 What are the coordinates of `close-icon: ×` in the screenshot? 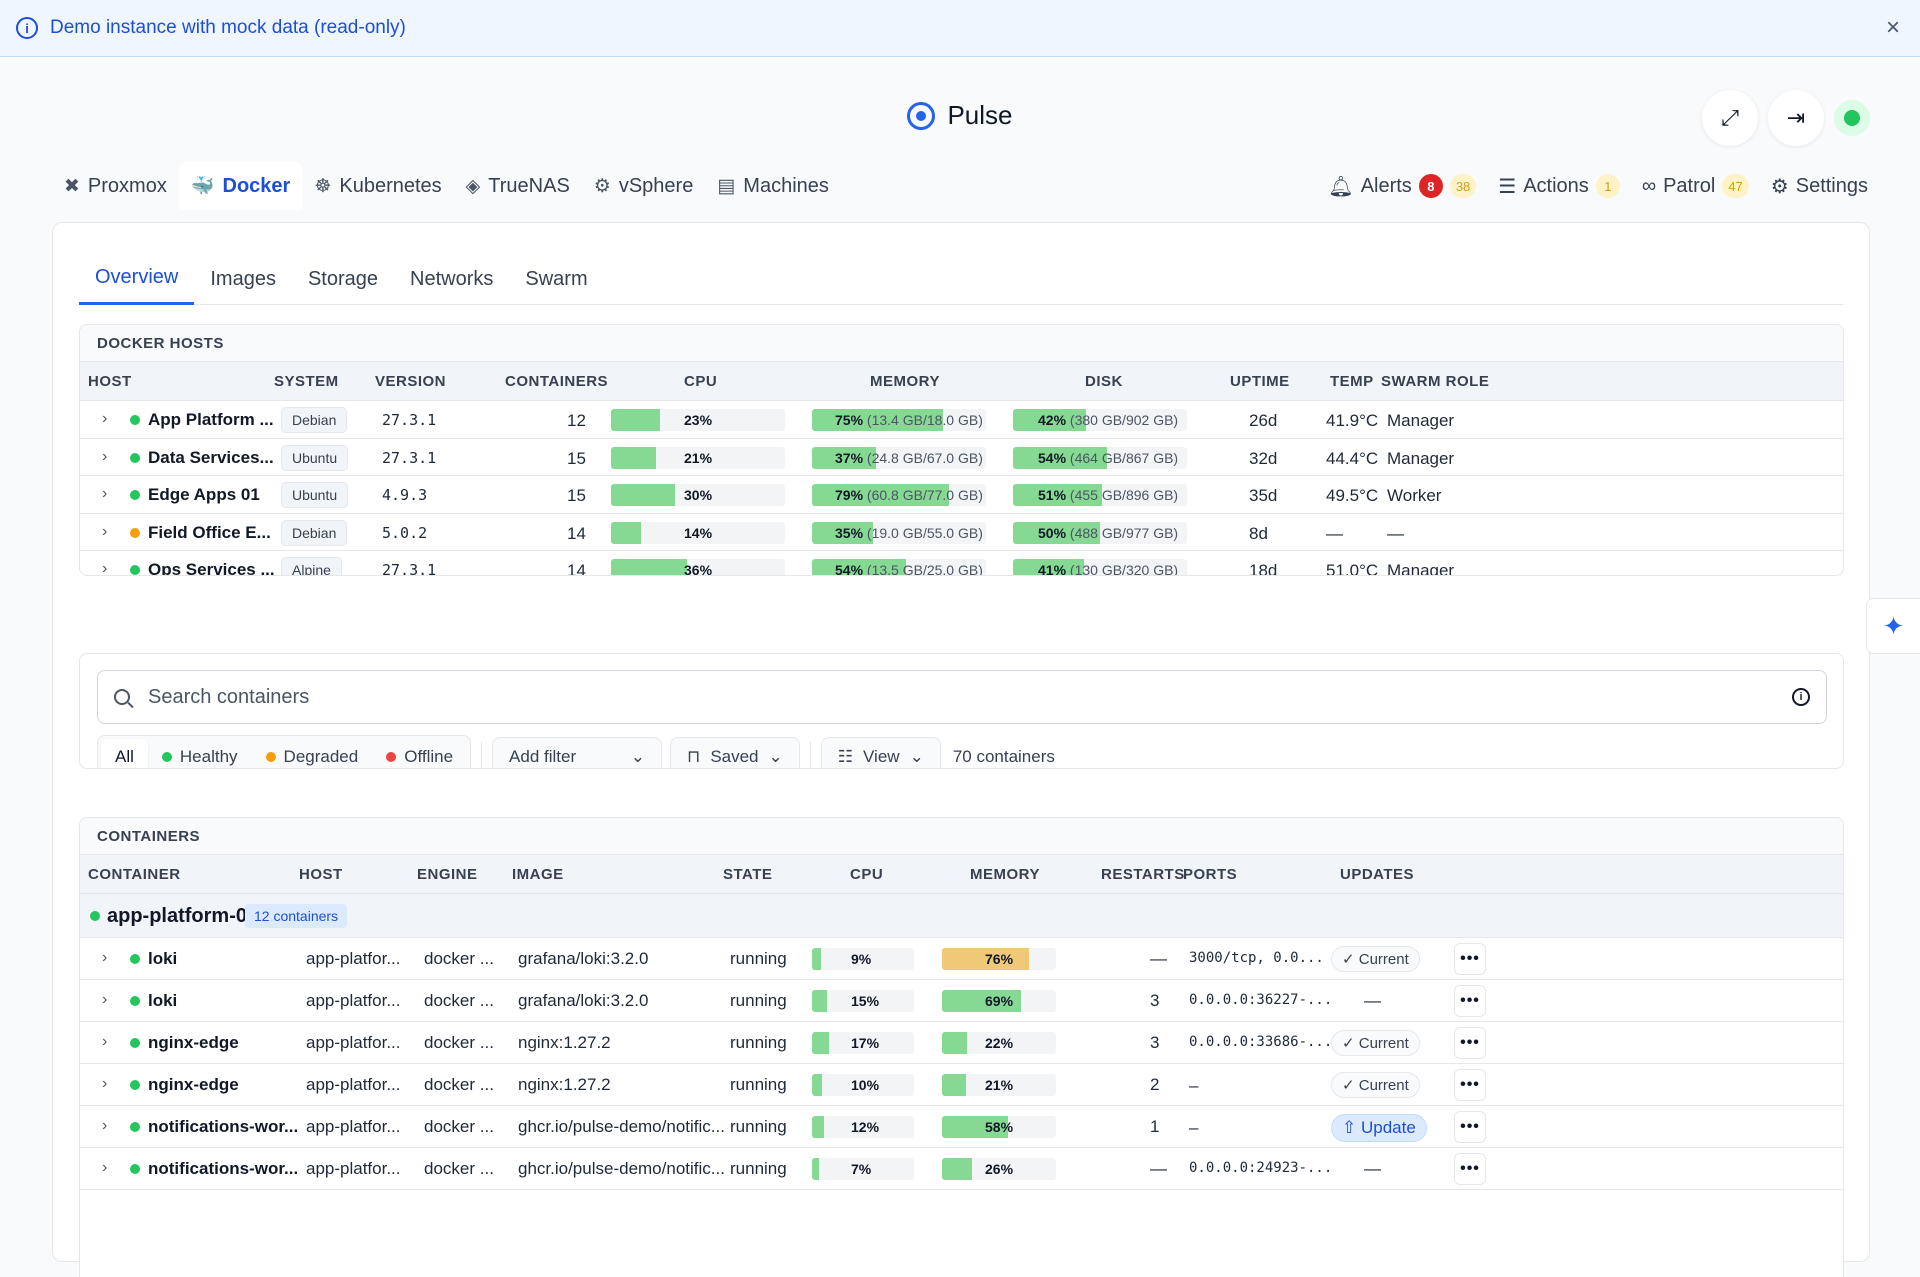 It's located at (1892, 27).